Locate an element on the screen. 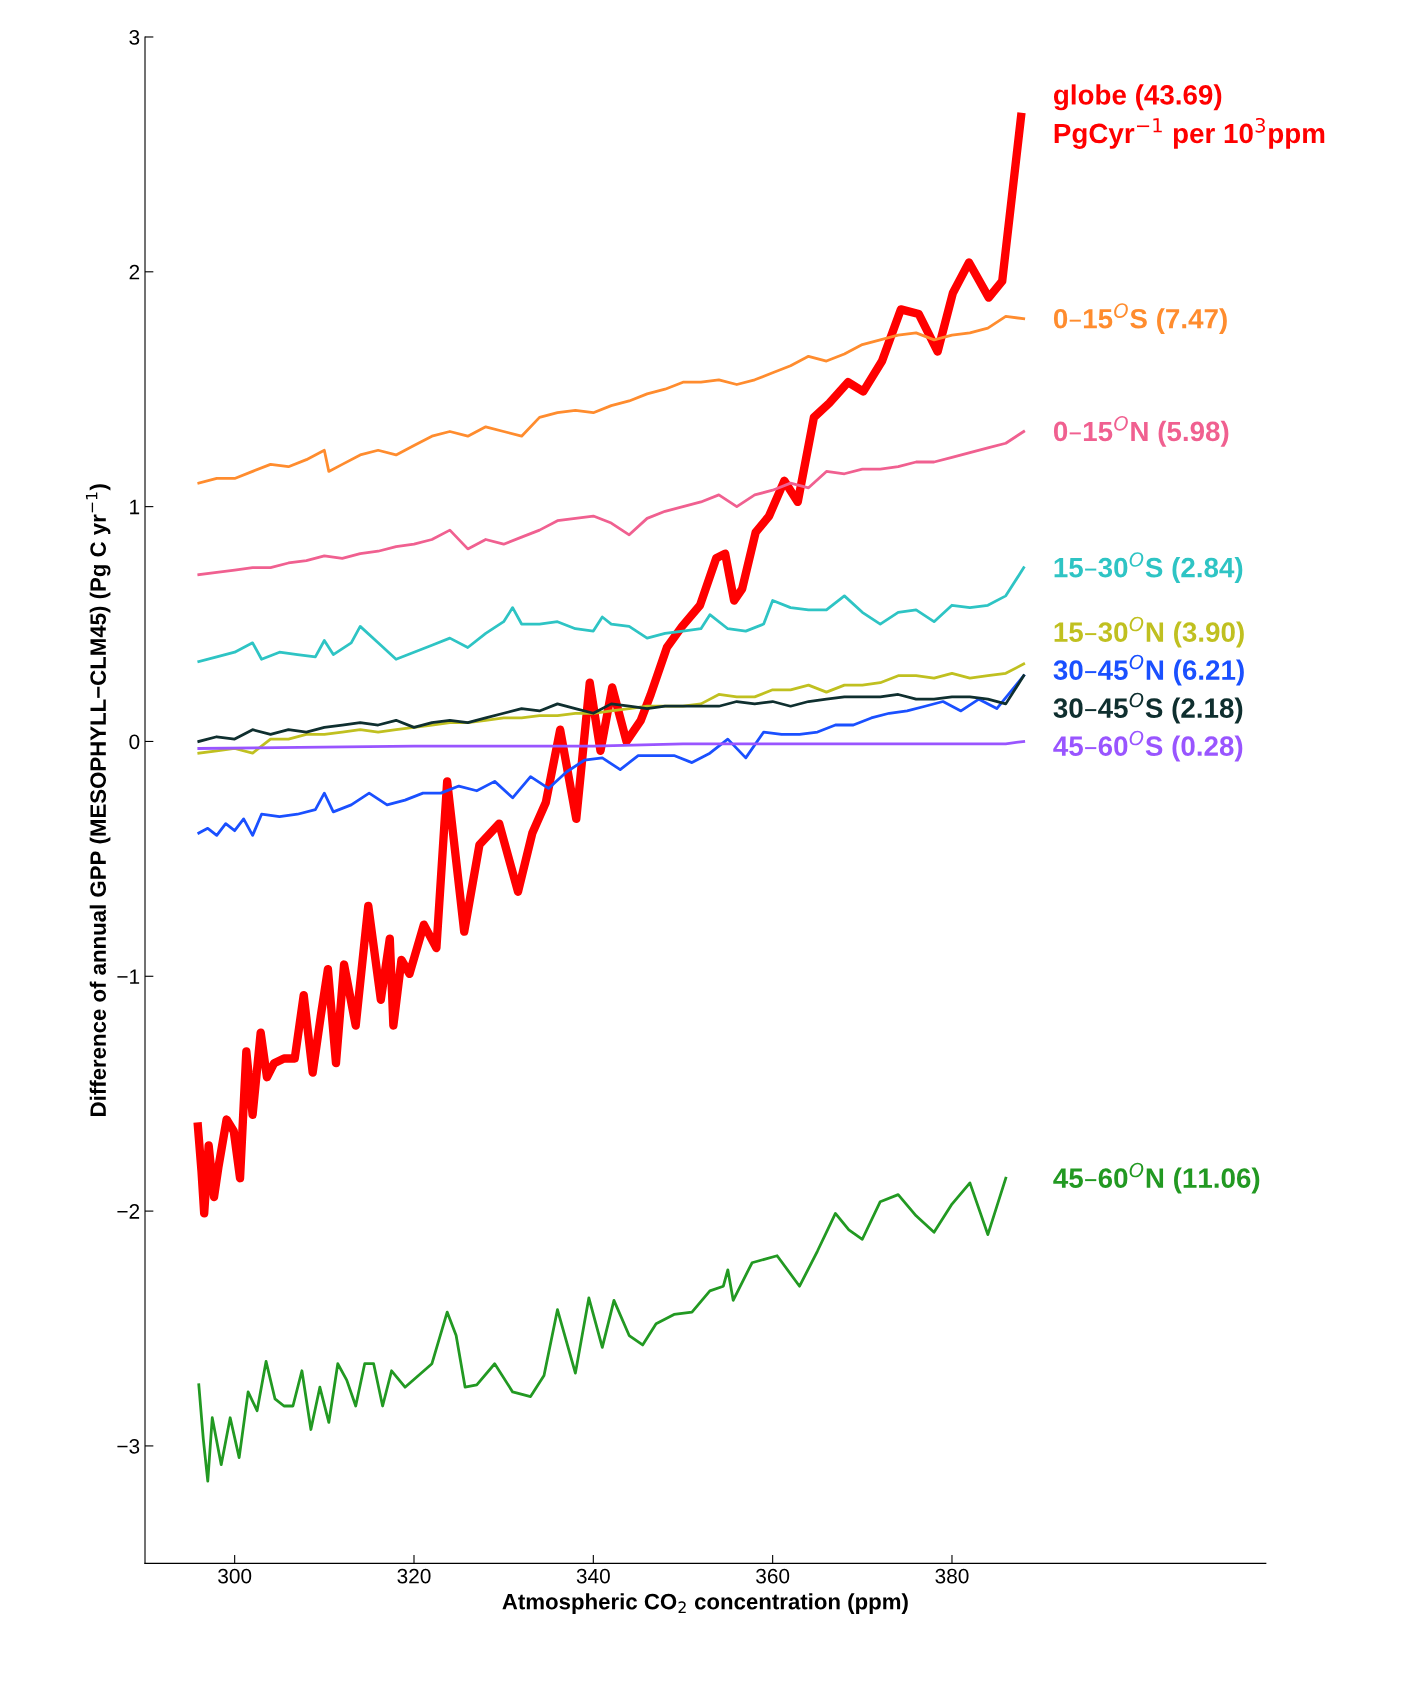 This screenshot has height=1681, width=1401. x-tick-label: 360 is located at coordinates (773, 1576).